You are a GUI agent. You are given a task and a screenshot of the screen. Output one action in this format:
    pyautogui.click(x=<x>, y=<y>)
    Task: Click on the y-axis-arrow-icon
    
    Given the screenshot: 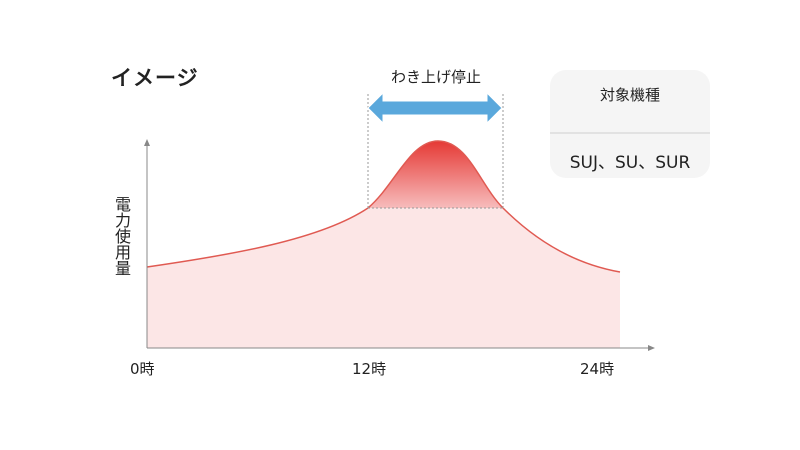 What is the action you would take?
    pyautogui.click(x=147, y=142)
    